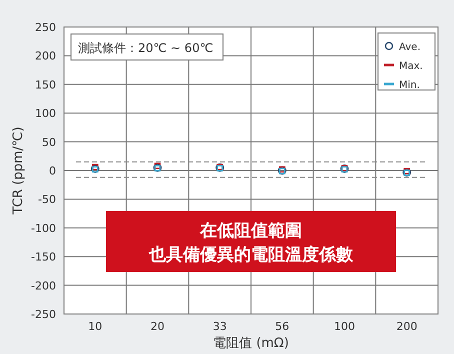 The height and width of the screenshot is (354, 454). What do you see at coordinates (344, 326) in the screenshot?
I see `x-tick-label: 100` at bounding box center [344, 326].